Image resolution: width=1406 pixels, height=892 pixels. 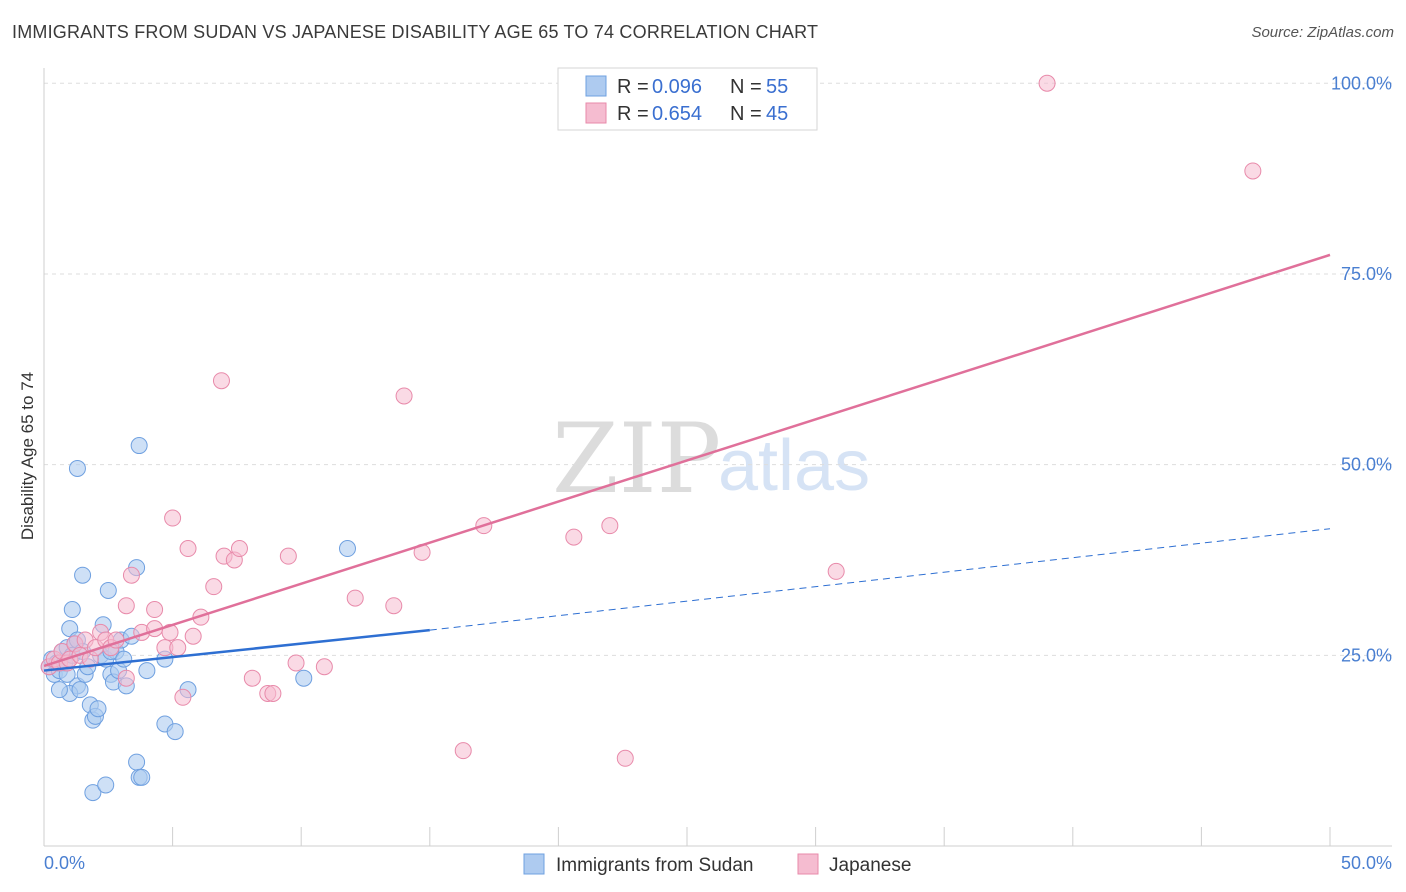 I want to click on legend-swatch-japanese, so click(x=596, y=113).